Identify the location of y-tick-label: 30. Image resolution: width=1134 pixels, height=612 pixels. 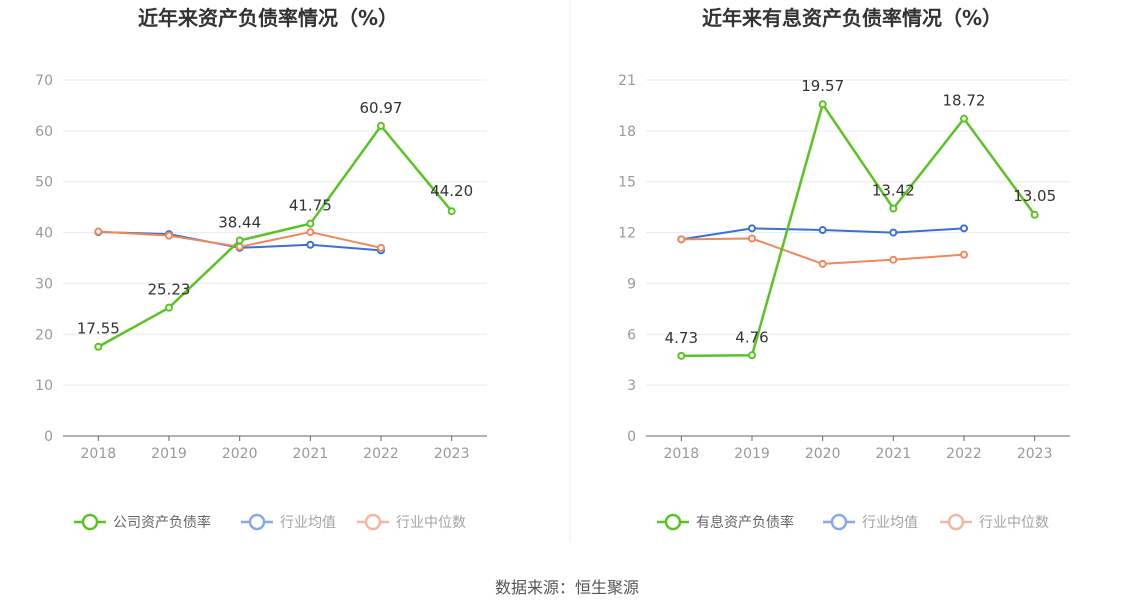
(44, 284).